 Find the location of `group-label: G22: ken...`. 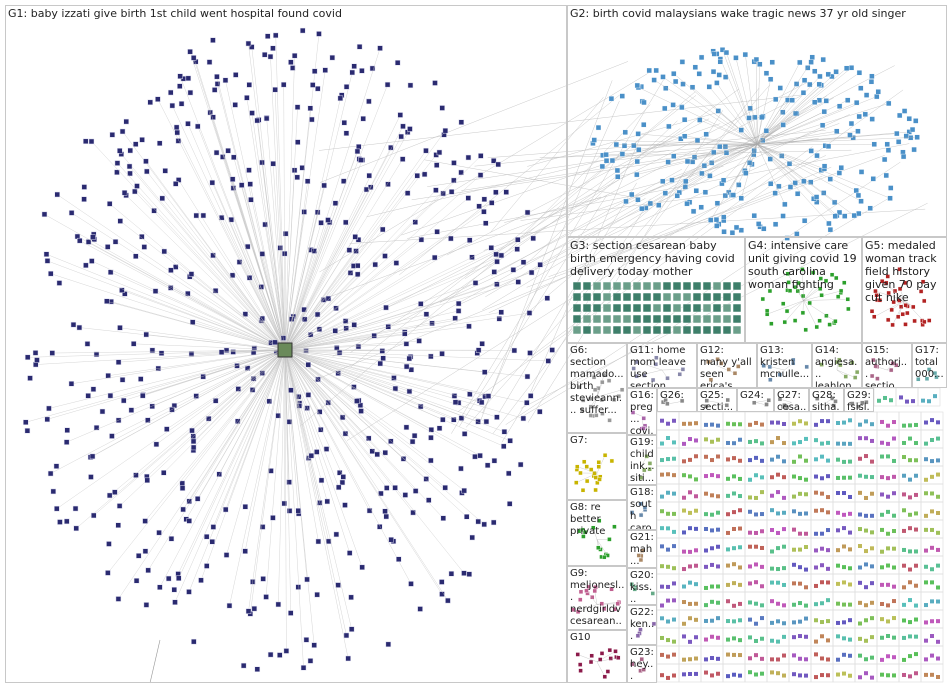

group-label: G22: ken... is located at coordinates (642, 624).